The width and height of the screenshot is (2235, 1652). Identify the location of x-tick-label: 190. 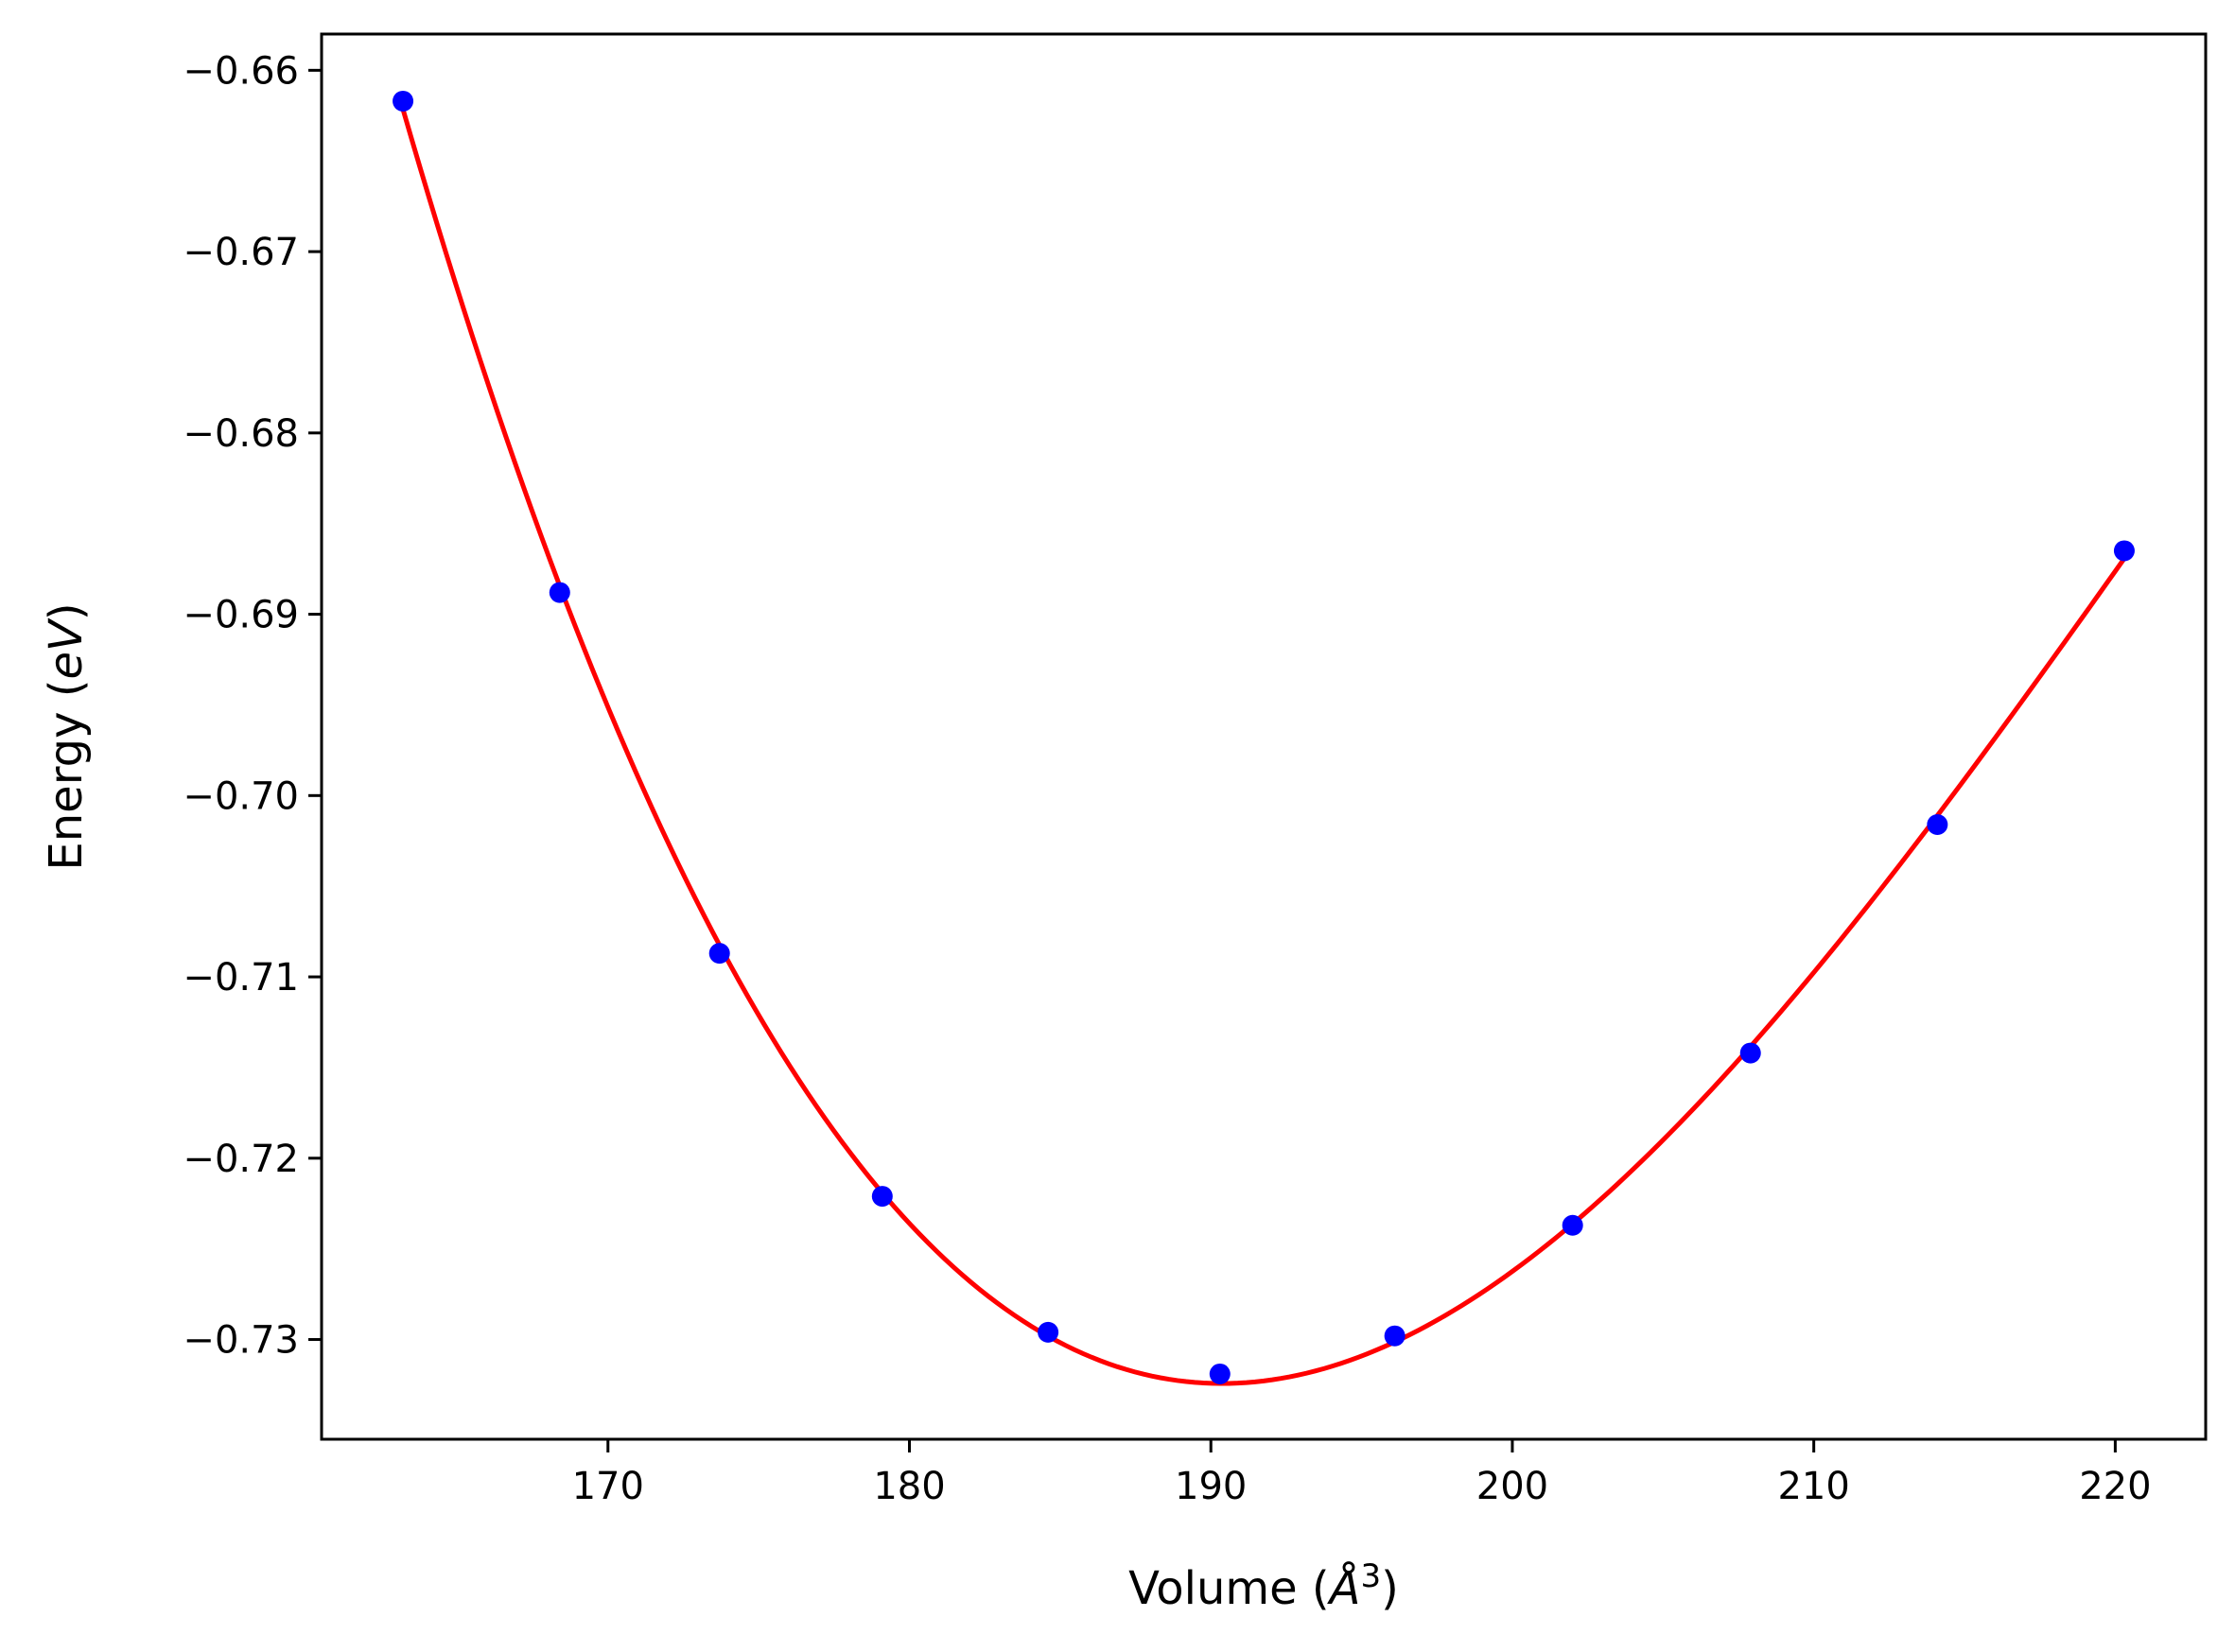
(1211, 1487).